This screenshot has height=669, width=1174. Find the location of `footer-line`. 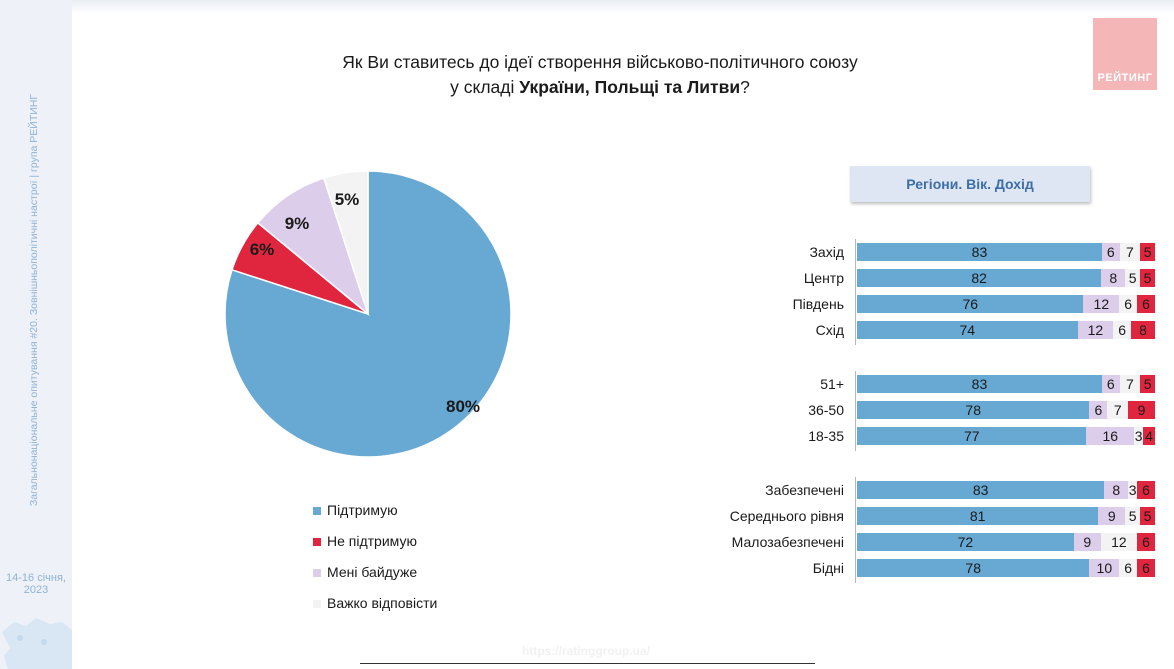

footer-line is located at coordinates (587, 663).